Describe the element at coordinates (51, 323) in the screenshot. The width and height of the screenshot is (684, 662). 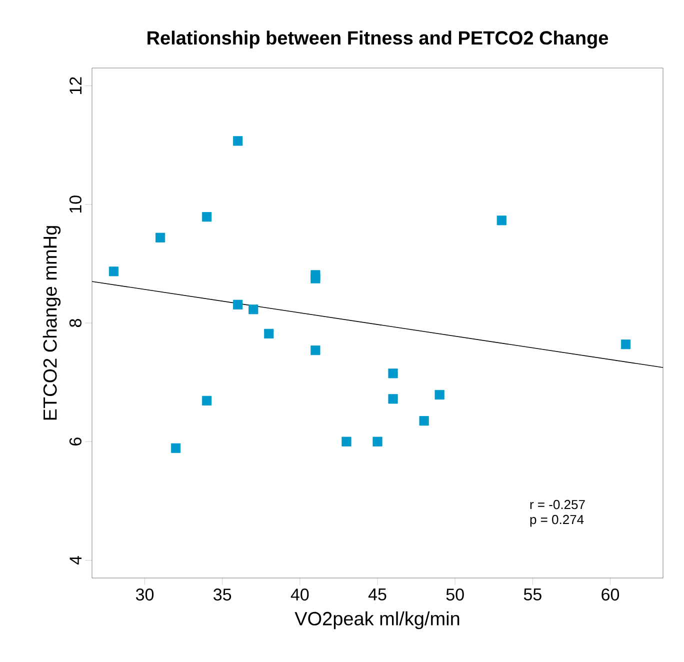
I see `y-axis-title: ETCO2 Change mmHg` at that location.